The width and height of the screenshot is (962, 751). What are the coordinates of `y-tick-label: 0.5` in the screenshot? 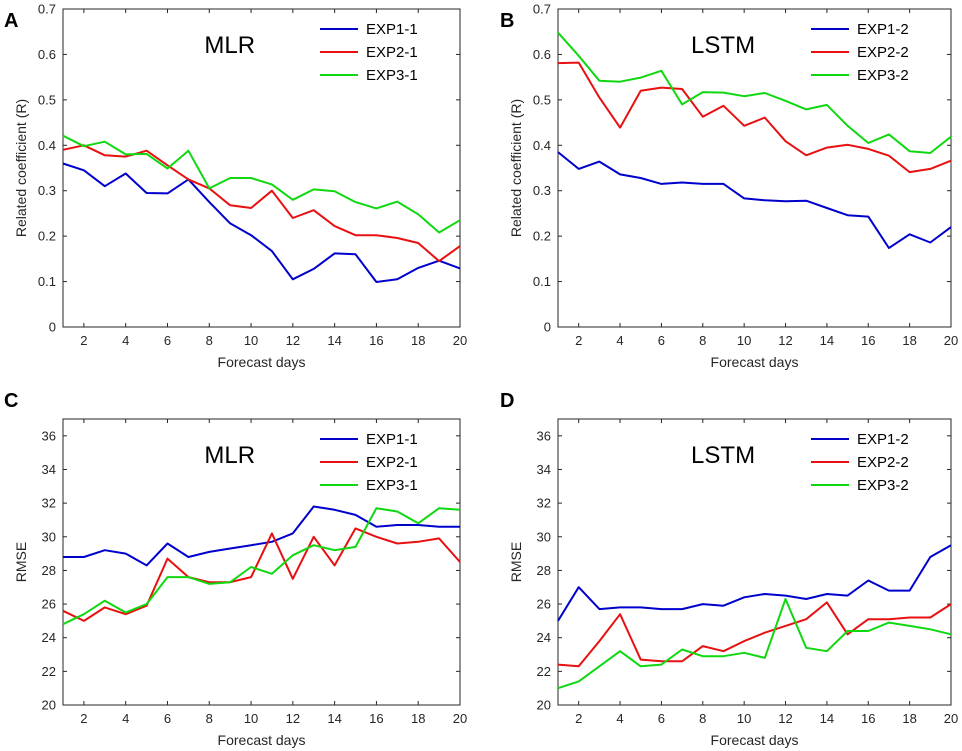 It's located at (47, 99).